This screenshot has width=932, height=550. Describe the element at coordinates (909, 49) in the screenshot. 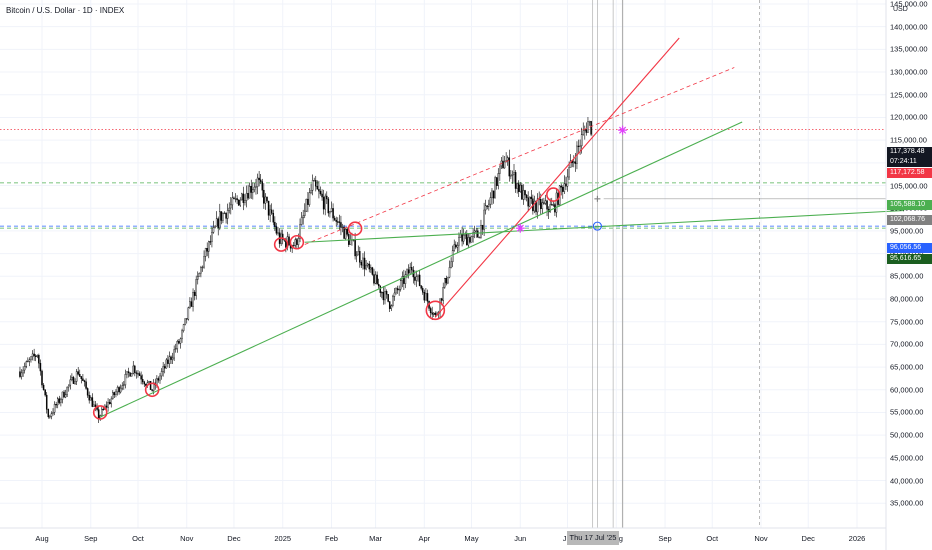

I see `price-tick-label: 135,000.00` at that location.